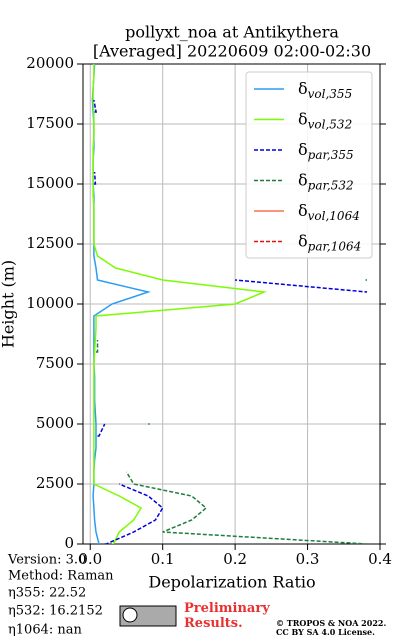 The height and width of the screenshot is (644, 400). I want to click on y-tick-label: 7500, so click(55, 363).